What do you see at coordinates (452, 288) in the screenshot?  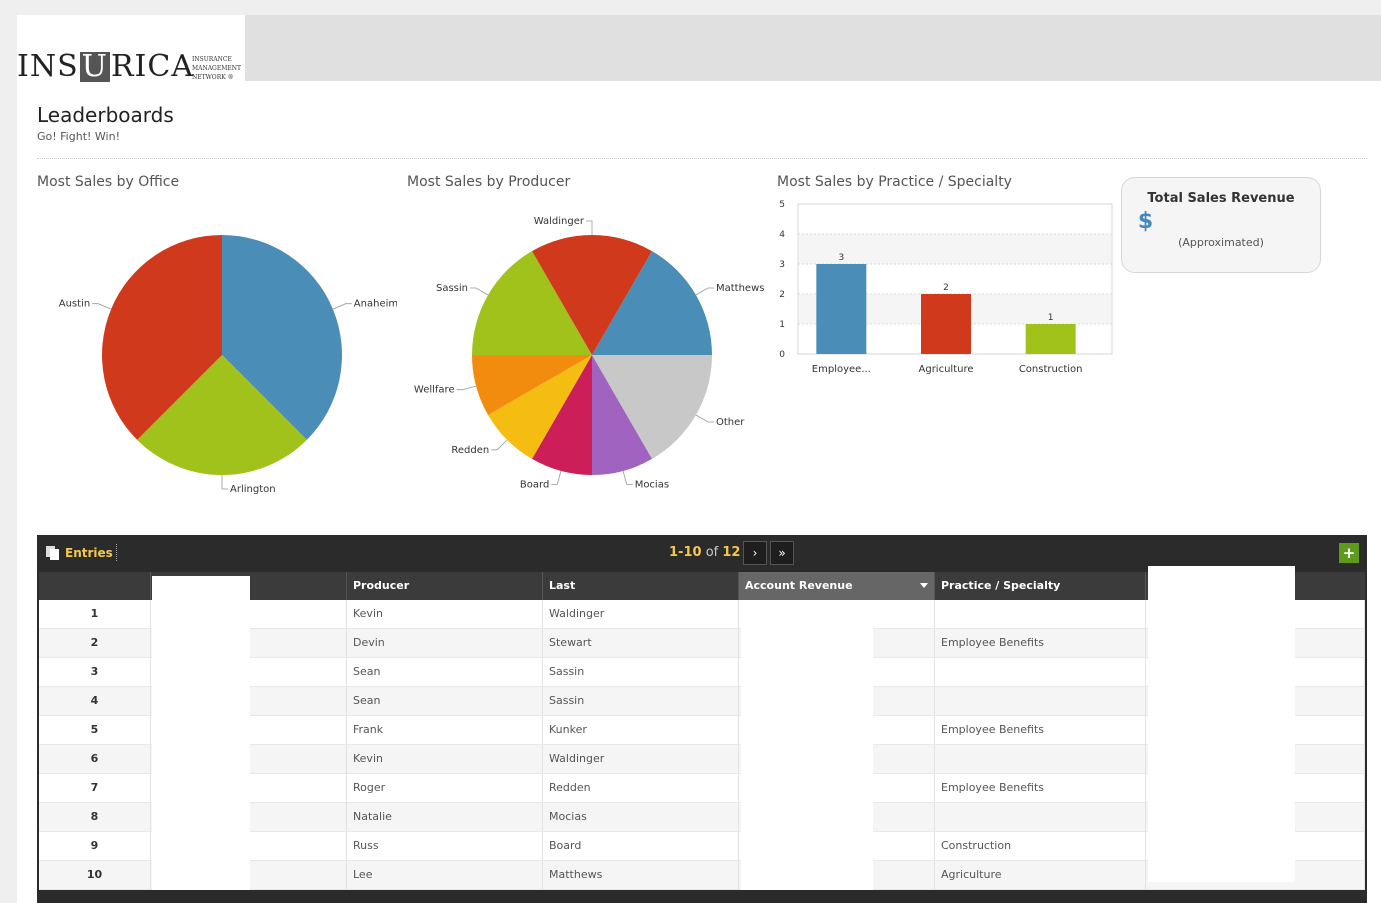 I see `pie-label: Sassin` at bounding box center [452, 288].